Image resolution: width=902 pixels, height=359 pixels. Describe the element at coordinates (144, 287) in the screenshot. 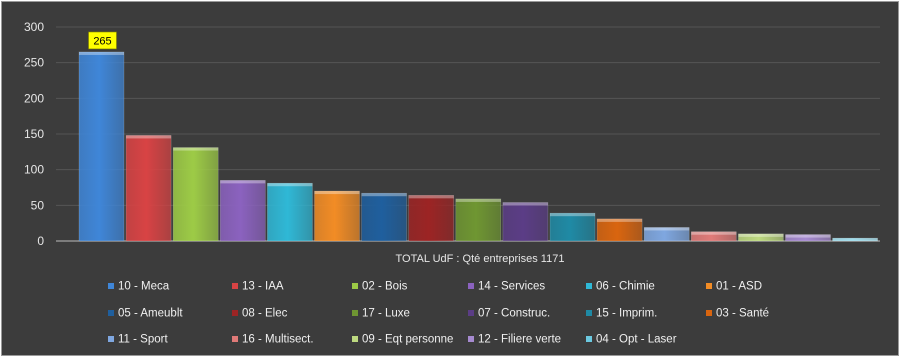

I see `legend-label: 10 - Meca` at that location.